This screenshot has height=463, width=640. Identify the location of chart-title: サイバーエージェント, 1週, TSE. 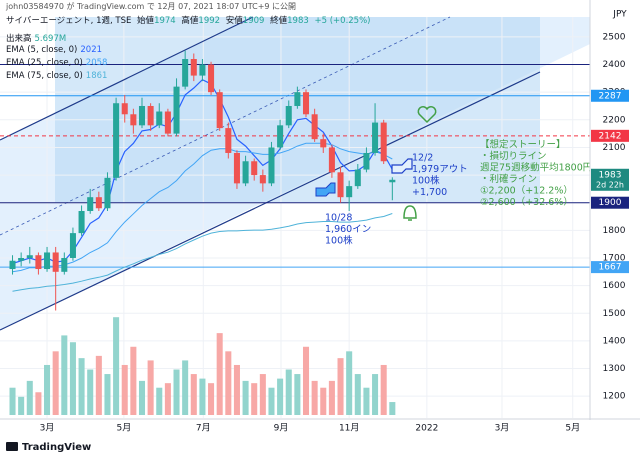
(69, 21).